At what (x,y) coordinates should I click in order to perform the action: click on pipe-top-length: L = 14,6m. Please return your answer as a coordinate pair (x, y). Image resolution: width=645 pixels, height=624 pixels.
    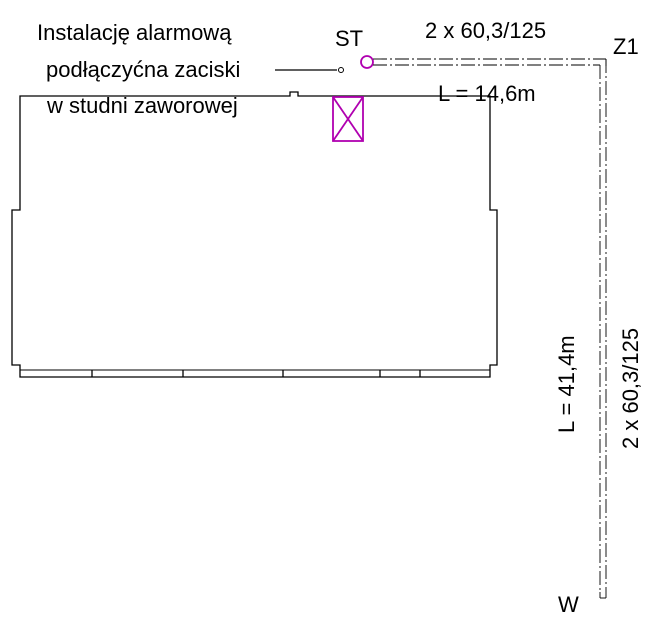
    Looking at the image, I should click on (487, 93).